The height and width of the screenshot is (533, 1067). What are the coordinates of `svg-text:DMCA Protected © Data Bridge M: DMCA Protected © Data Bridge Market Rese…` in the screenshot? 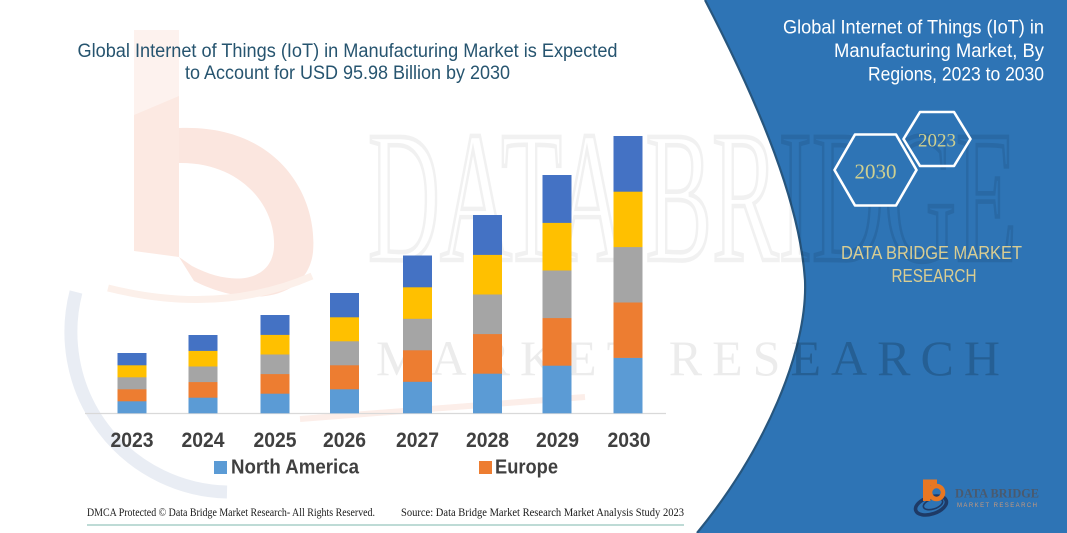 It's located at (231, 513).